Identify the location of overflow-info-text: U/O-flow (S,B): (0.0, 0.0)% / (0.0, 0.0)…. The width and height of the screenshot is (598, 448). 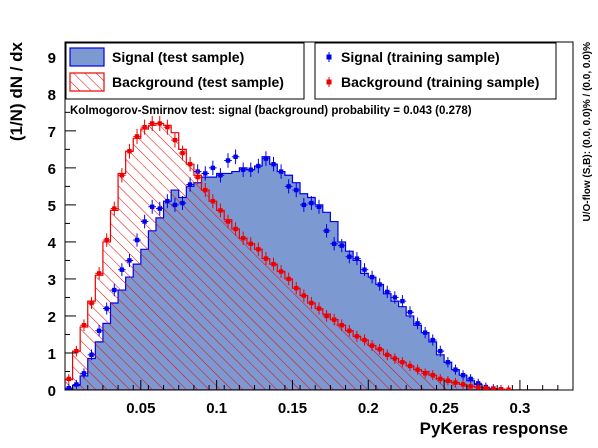
(587, 132).